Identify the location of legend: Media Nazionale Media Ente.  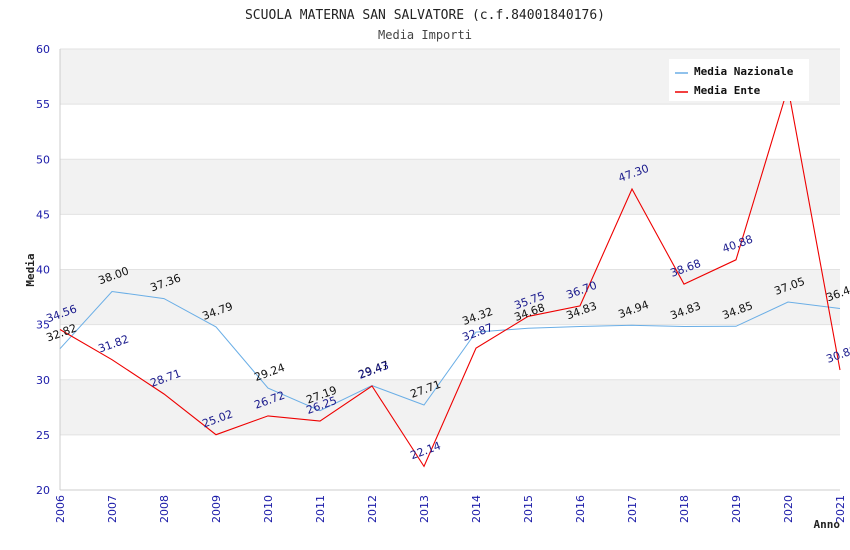
(739, 80).